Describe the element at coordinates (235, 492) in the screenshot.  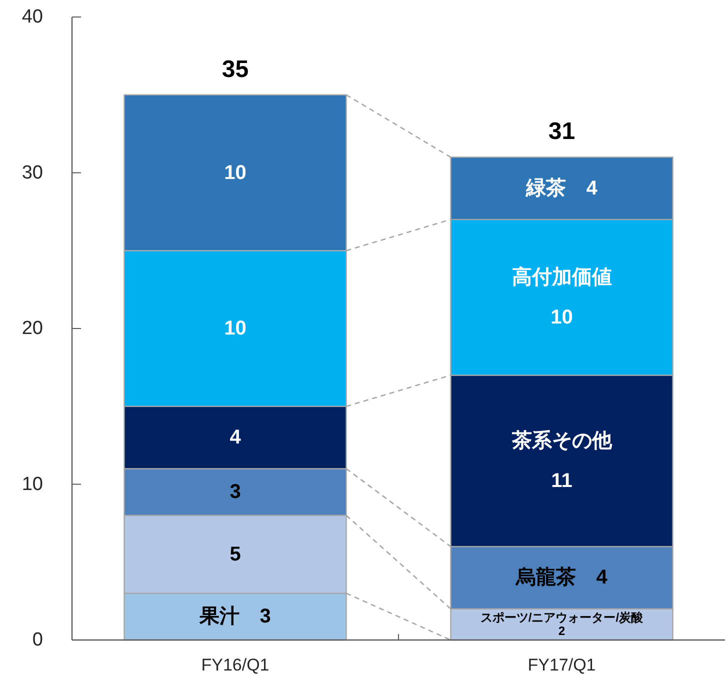
I see `data-label: 3` at that location.